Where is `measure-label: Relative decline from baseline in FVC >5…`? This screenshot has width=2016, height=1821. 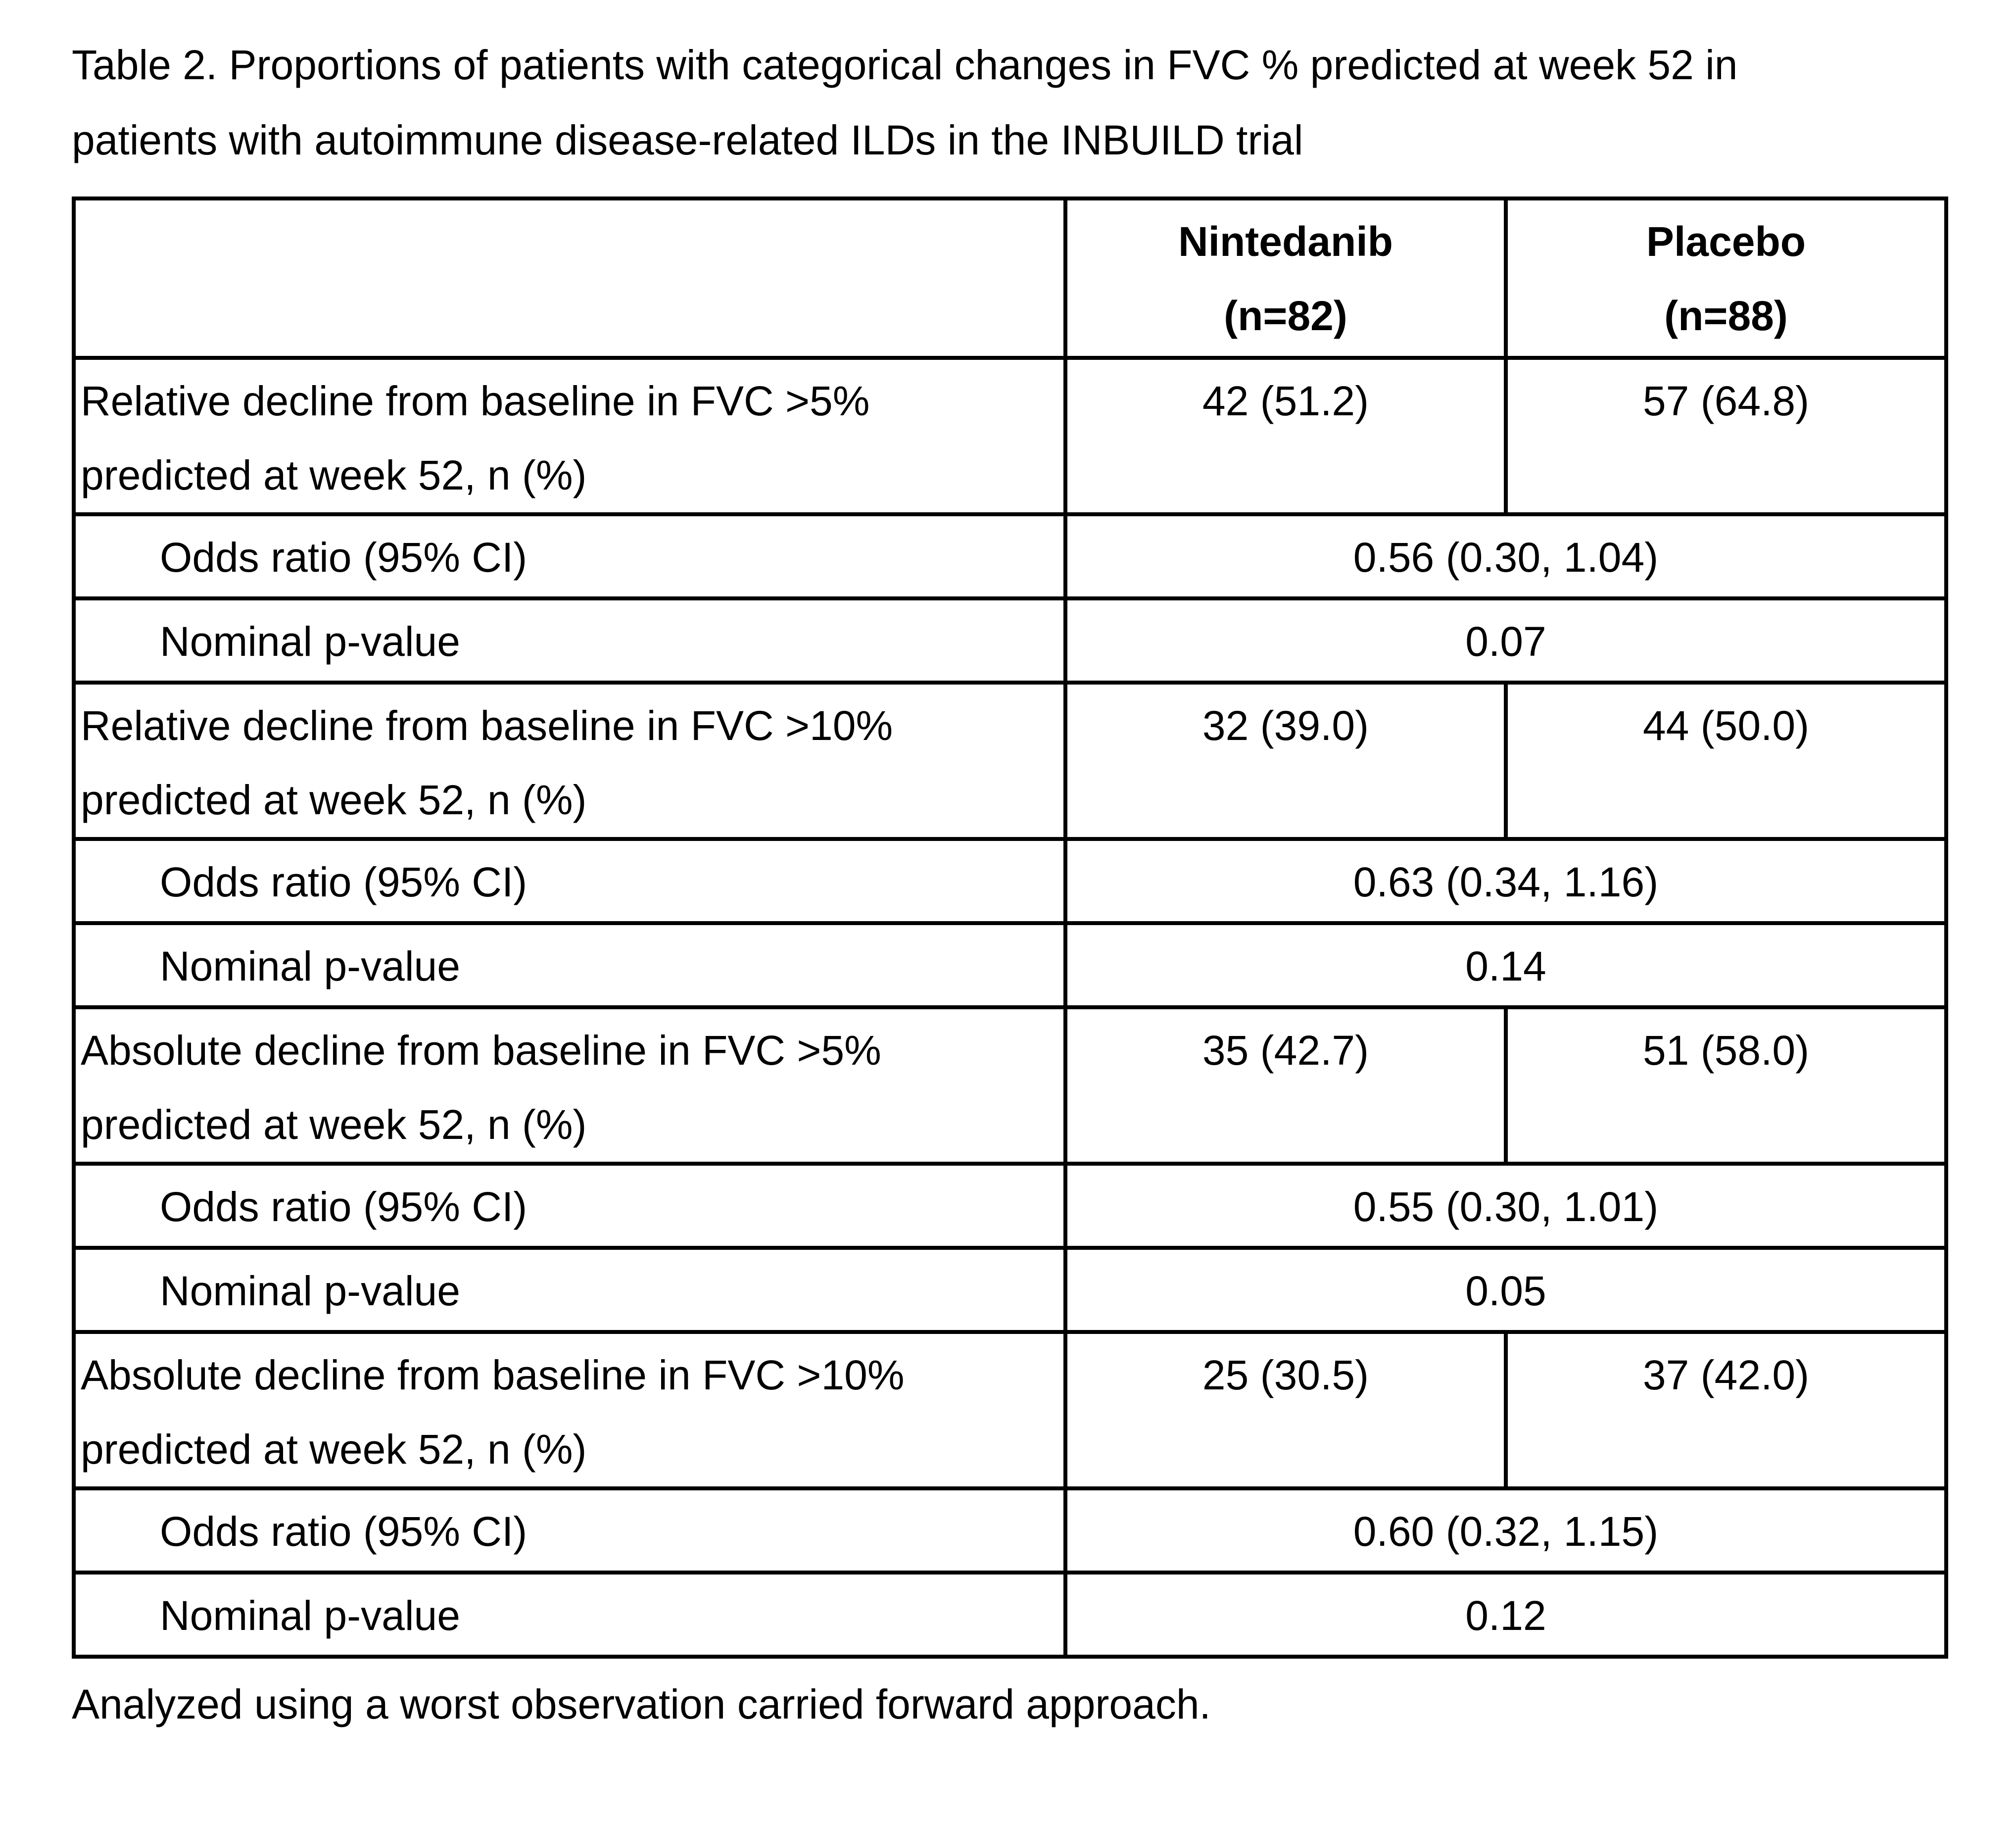
measure-label: Relative decline from baseline in FVC >5… is located at coordinates (570, 436).